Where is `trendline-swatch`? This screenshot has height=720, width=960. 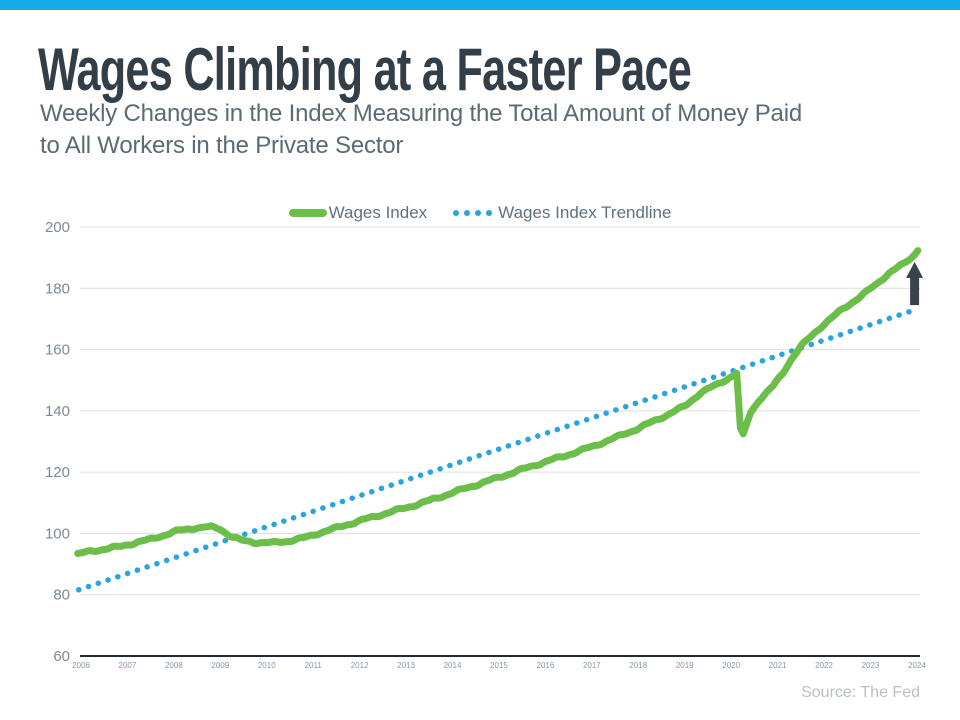 trendline-swatch is located at coordinates (473, 213).